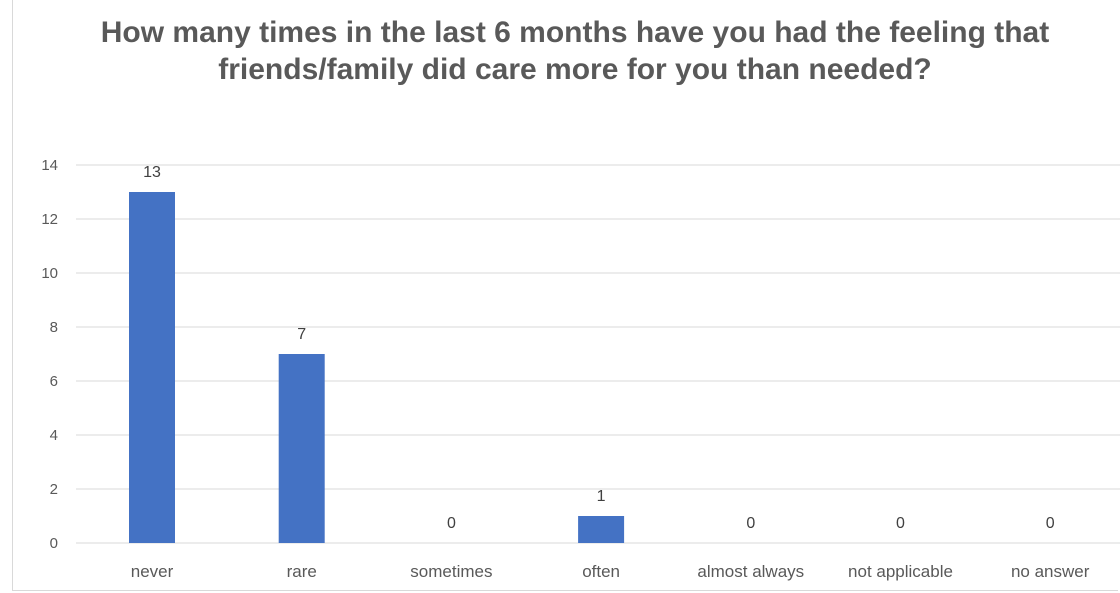 This screenshot has width=1120, height=593. What do you see at coordinates (54, 543) in the screenshot?
I see `y-tick-label: 0` at bounding box center [54, 543].